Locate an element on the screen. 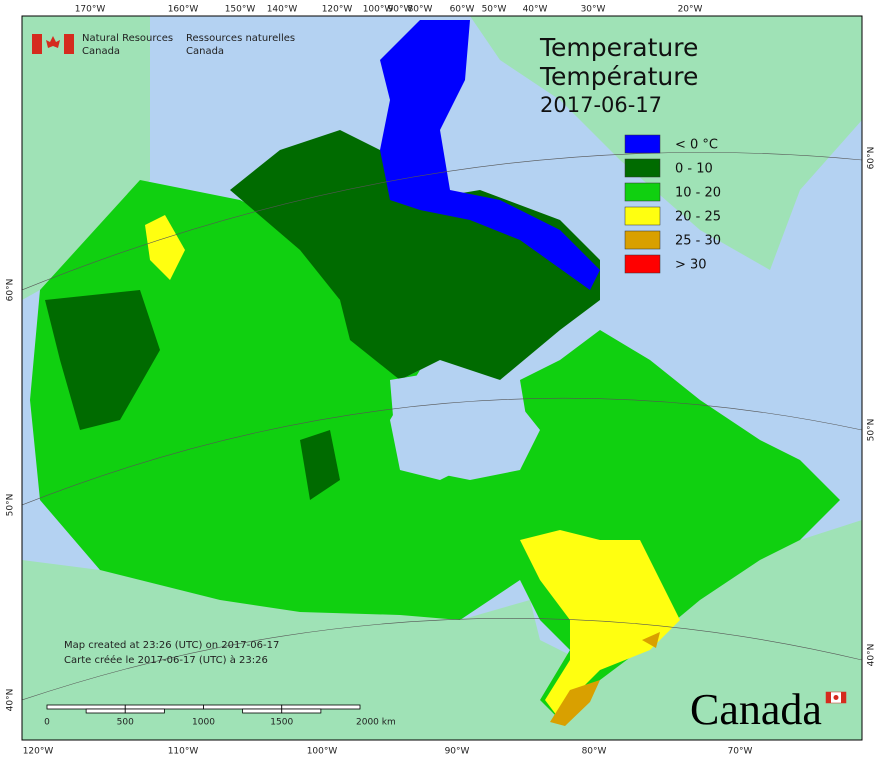 The width and height of the screenshot is (880, 764). longitude-label: 70°W is located at coordinates (740, 752).